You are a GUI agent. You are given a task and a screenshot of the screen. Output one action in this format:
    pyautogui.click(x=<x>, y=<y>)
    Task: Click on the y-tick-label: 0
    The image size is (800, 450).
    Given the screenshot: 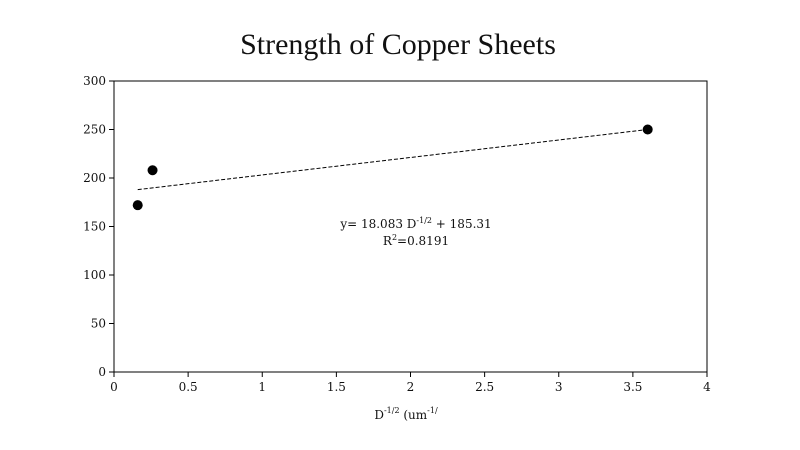 What is the action you would take?
    pyautogui.click(x=102, y=372)
    